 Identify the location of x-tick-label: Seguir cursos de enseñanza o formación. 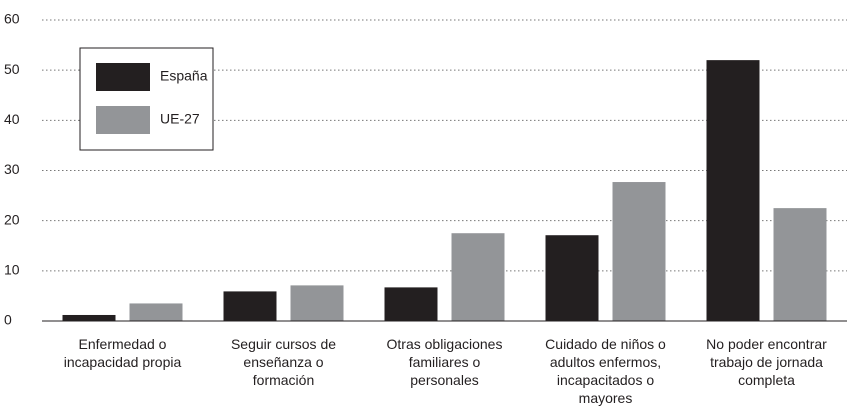
(283, 362).